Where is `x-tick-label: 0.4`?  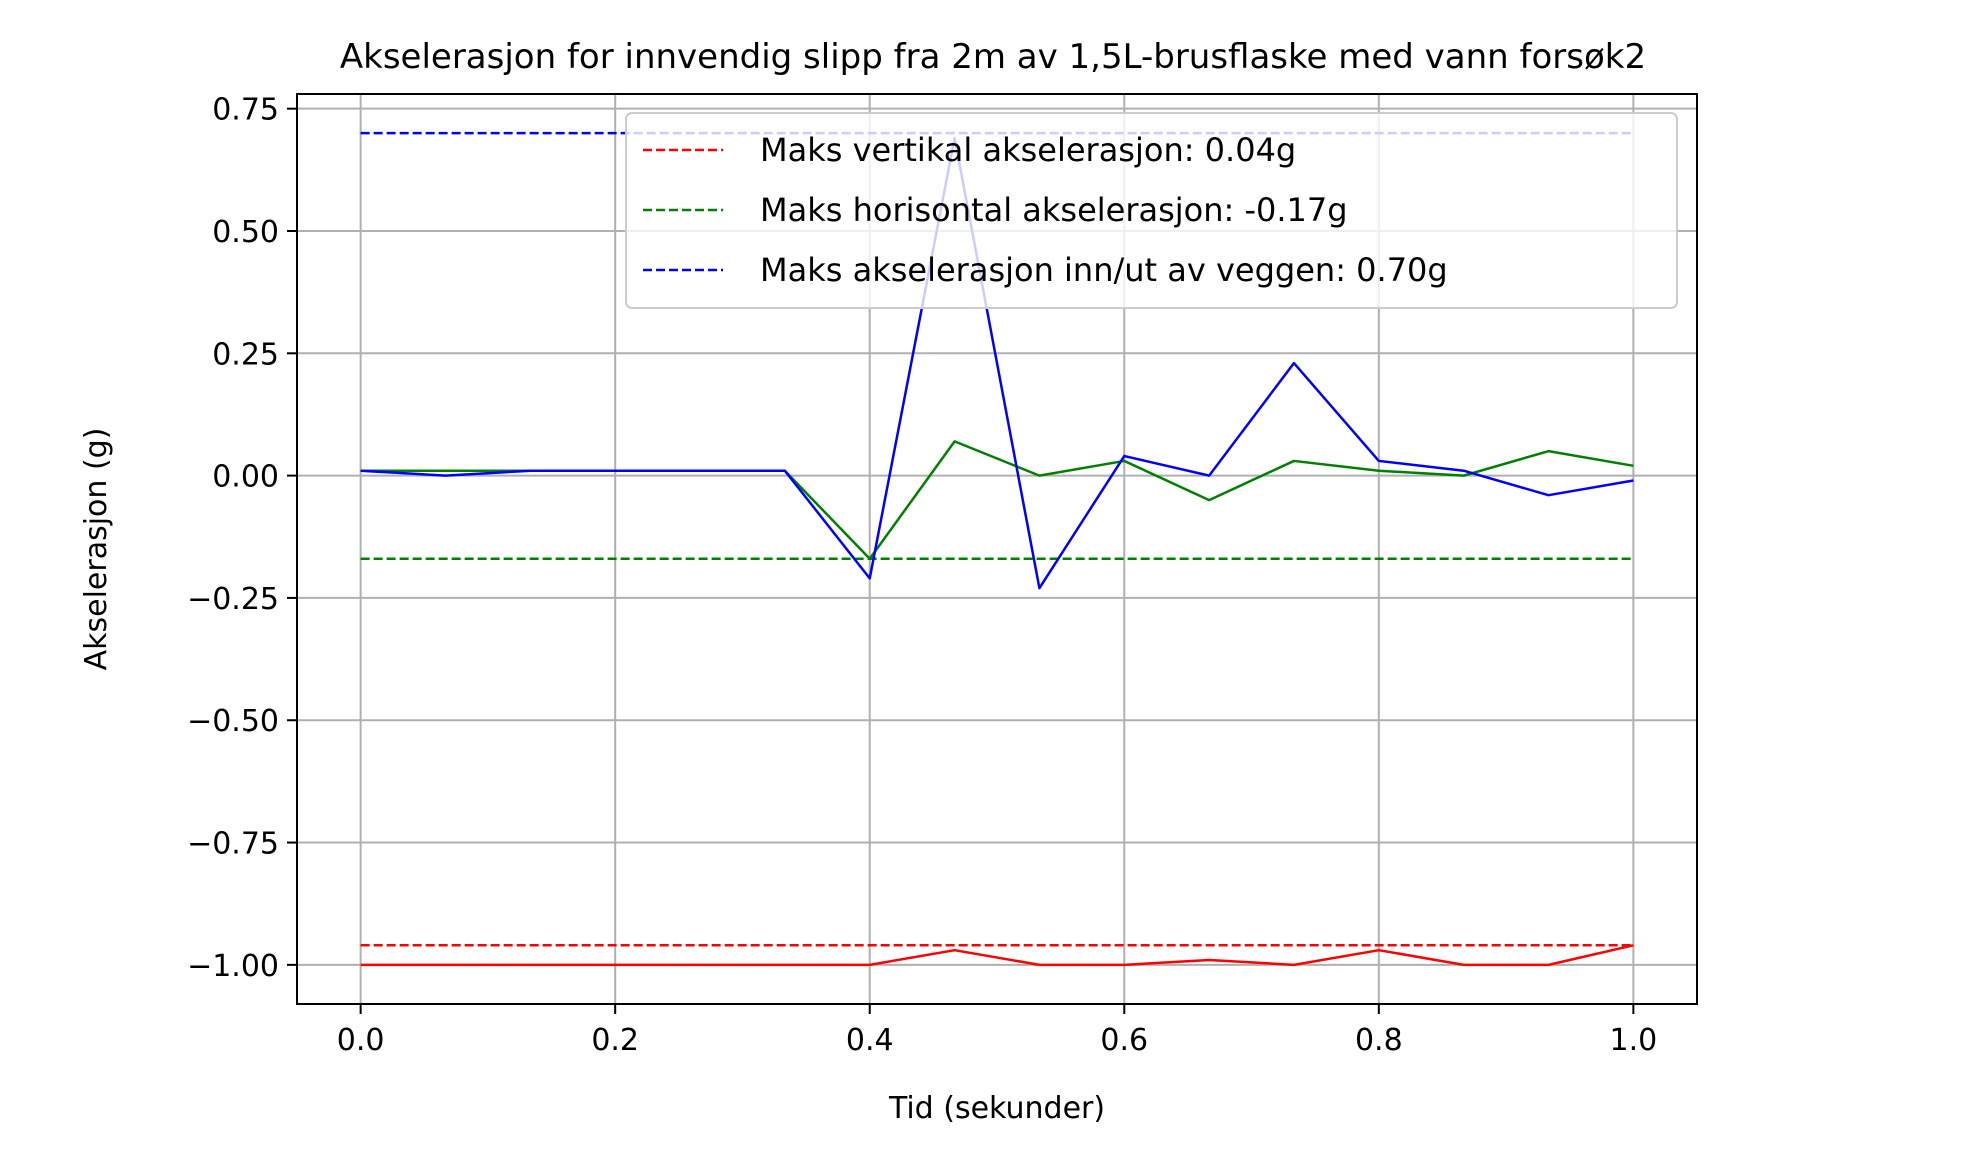 x-tick-label: 0.4 is located at coordinates (870, 1040).